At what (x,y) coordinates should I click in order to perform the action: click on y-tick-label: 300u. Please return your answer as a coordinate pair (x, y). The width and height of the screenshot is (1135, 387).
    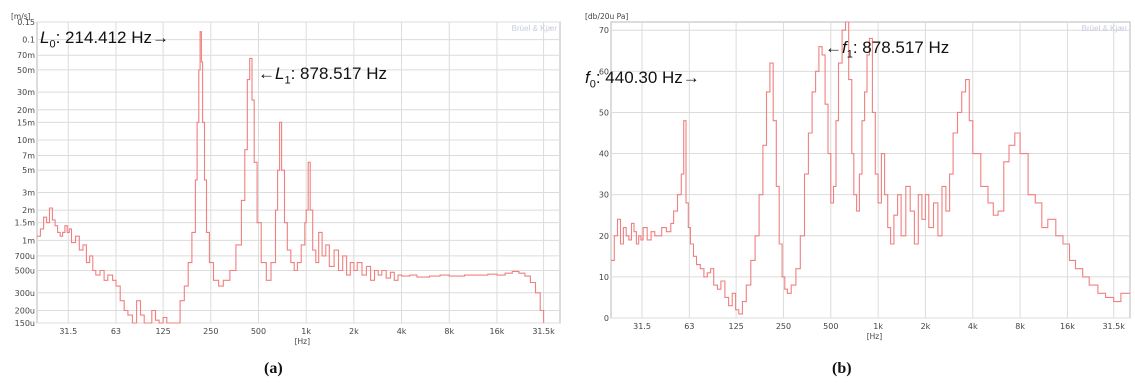
    Looking at the image, I should click on (25, 293).